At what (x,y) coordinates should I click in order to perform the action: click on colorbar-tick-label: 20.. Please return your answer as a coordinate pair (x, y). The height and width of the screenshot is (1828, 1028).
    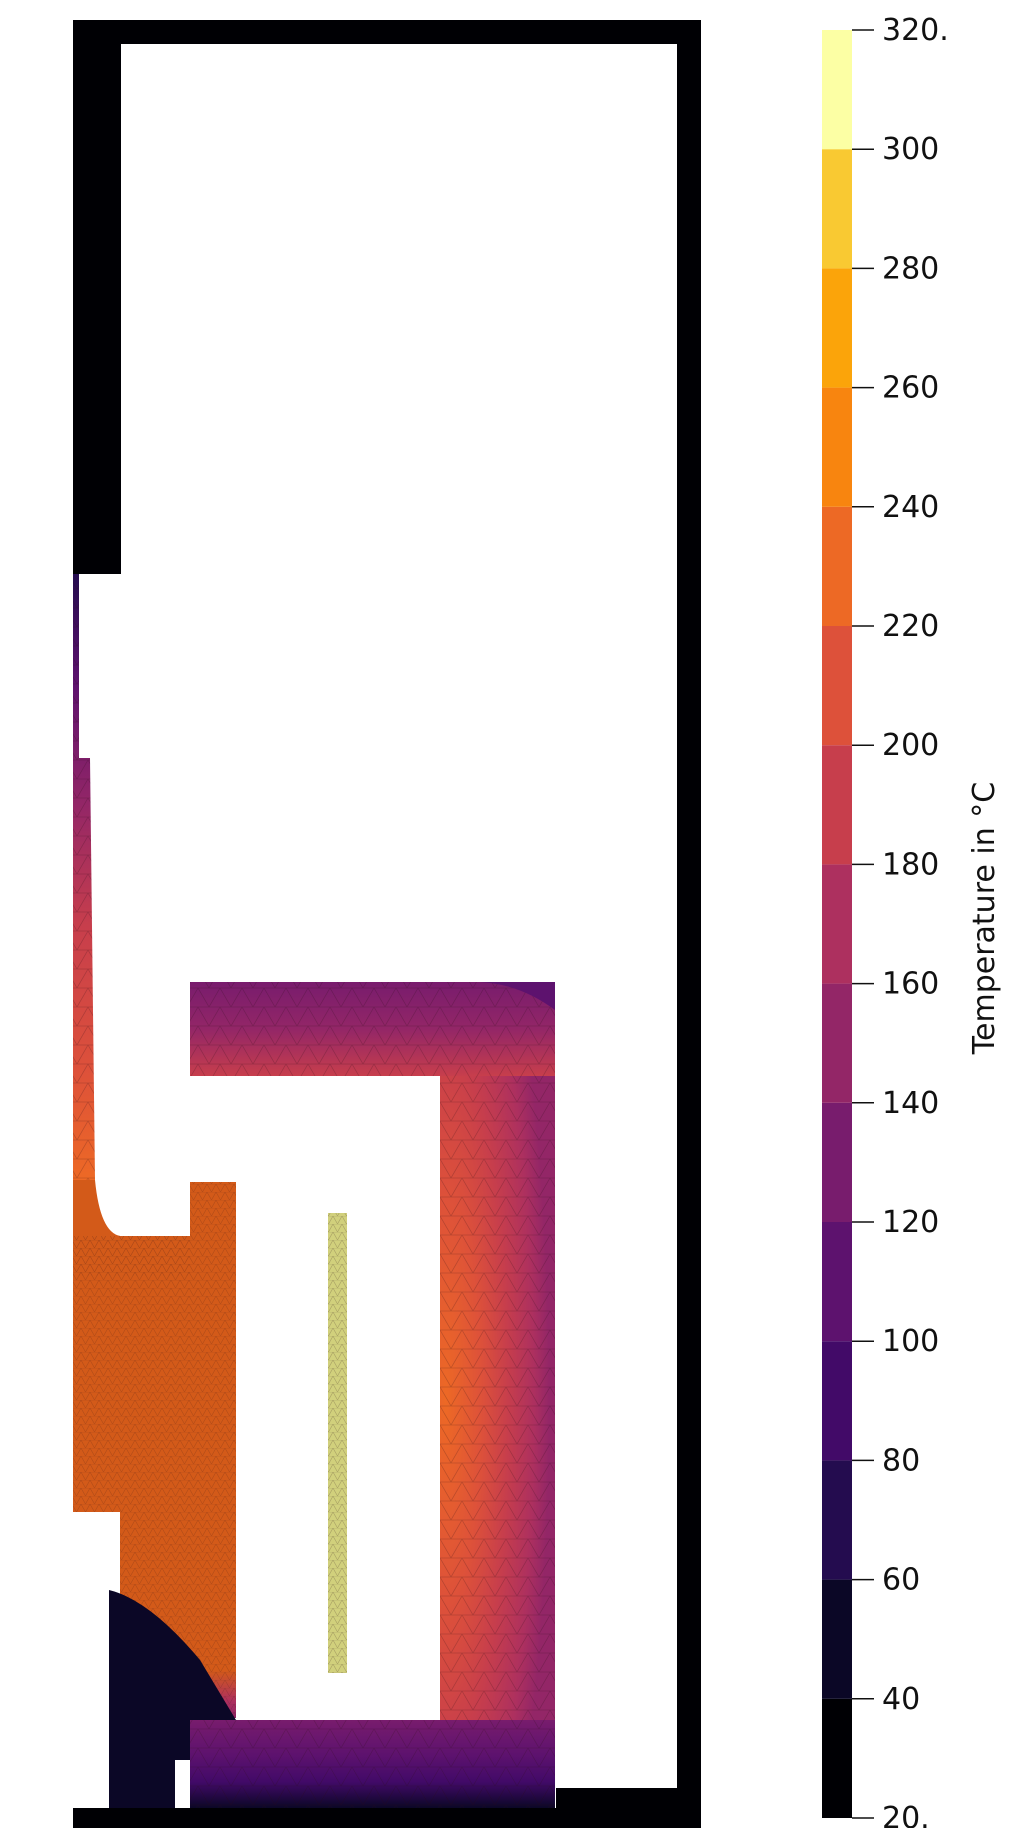
    Looking at the image, I should click on (906, 1814).